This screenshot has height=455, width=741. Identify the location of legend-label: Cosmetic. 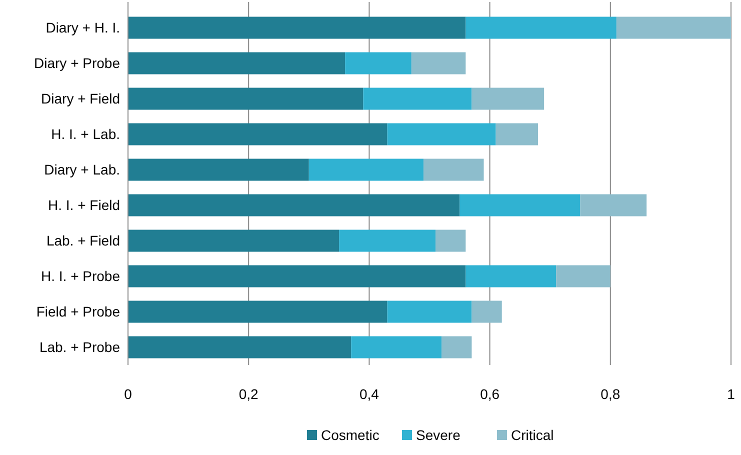
(350, 434).